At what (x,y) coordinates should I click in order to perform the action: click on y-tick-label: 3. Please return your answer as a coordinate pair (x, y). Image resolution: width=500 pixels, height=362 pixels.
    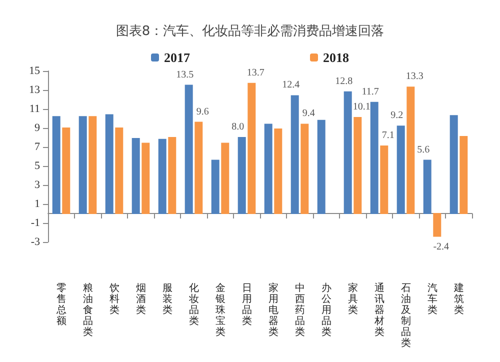
    Looking at the image, I should click on (37, 185).